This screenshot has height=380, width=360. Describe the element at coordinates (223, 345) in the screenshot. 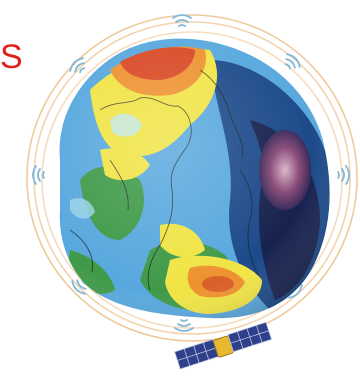

I see `satellite-icon` at that location.